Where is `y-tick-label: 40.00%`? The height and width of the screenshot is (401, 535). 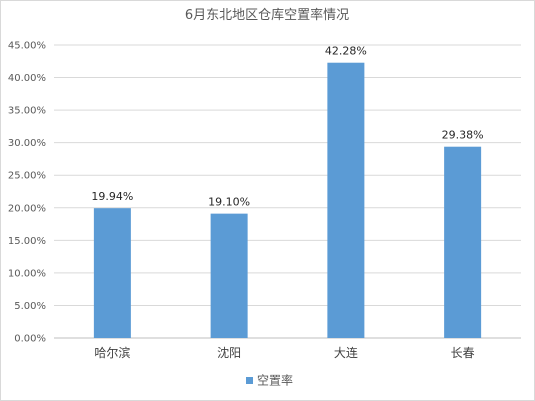 y-tick-label: 40.00% is located at coordinates (27, 78).